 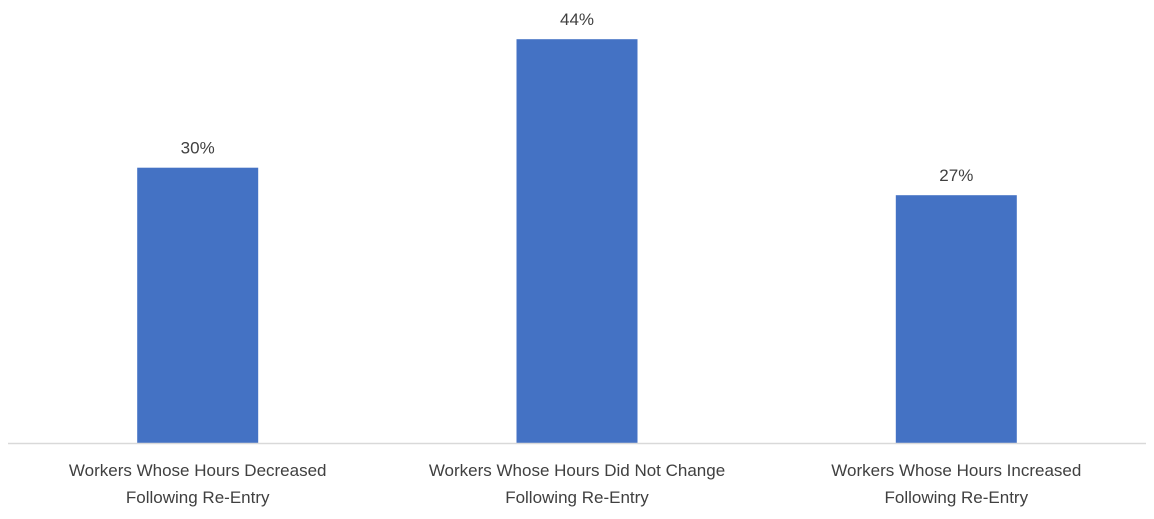 What do you see at coordinates (956, 470) in the screenshot?
I see `category-label-3-line-1: Workers Whose Hours Increased` at bounding box center [956, 470].